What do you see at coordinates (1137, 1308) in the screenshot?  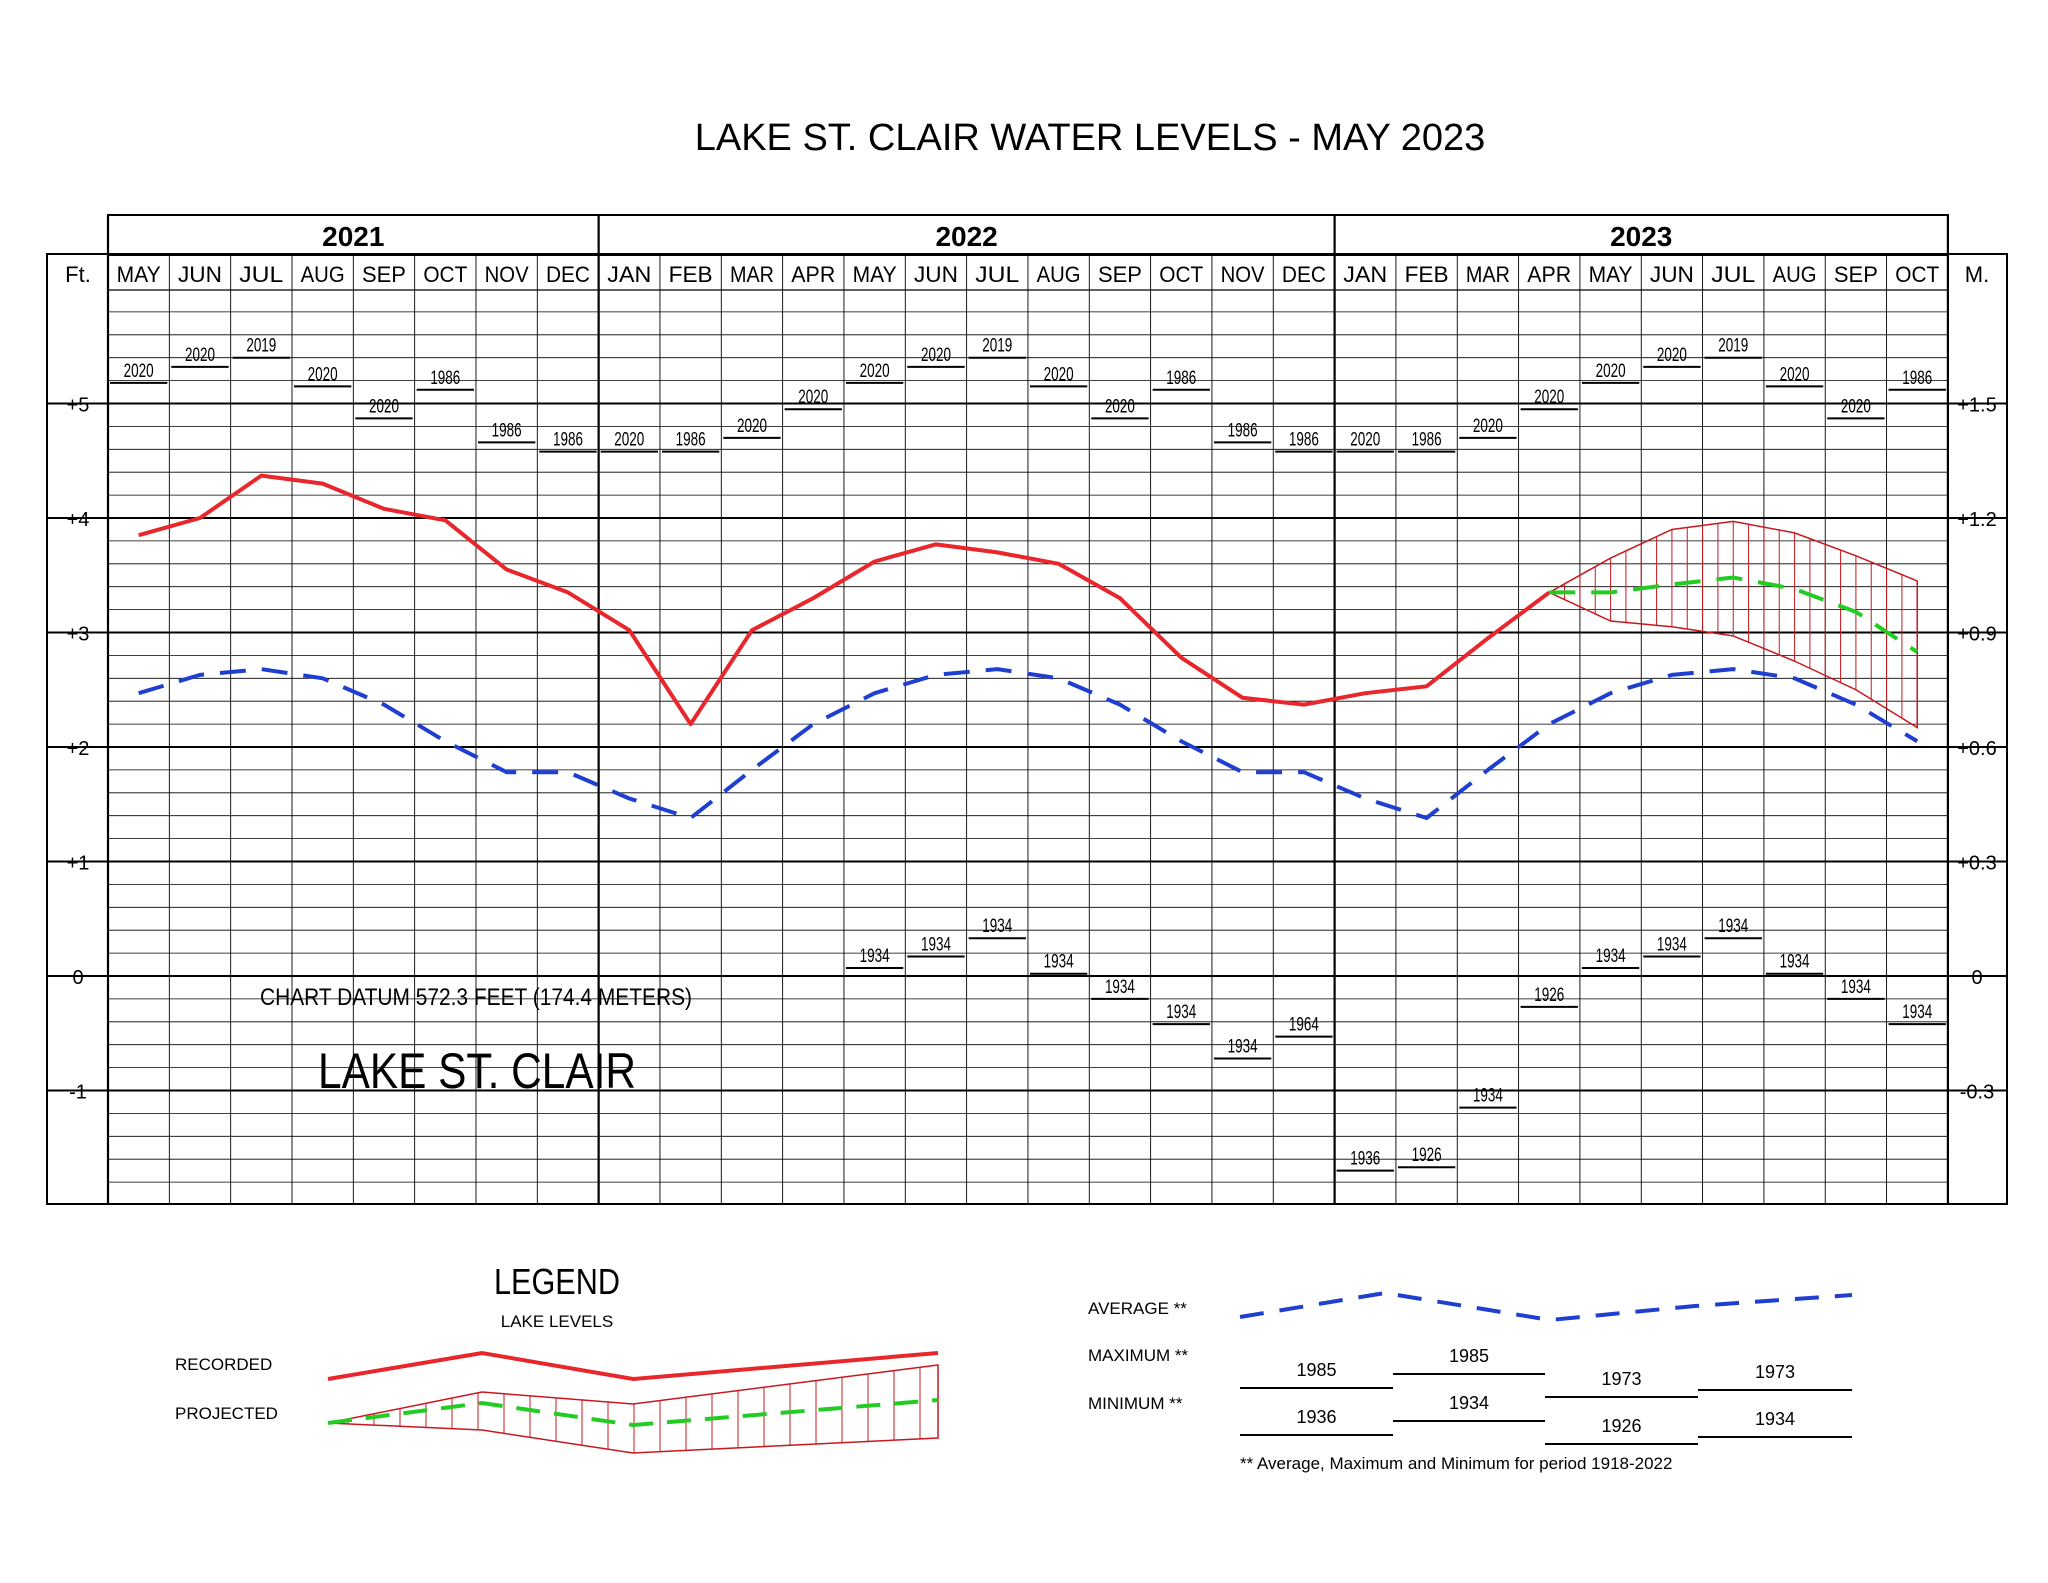 I see `legend-average-label: AVERAGE **` at bounding box center [1137, 1308].